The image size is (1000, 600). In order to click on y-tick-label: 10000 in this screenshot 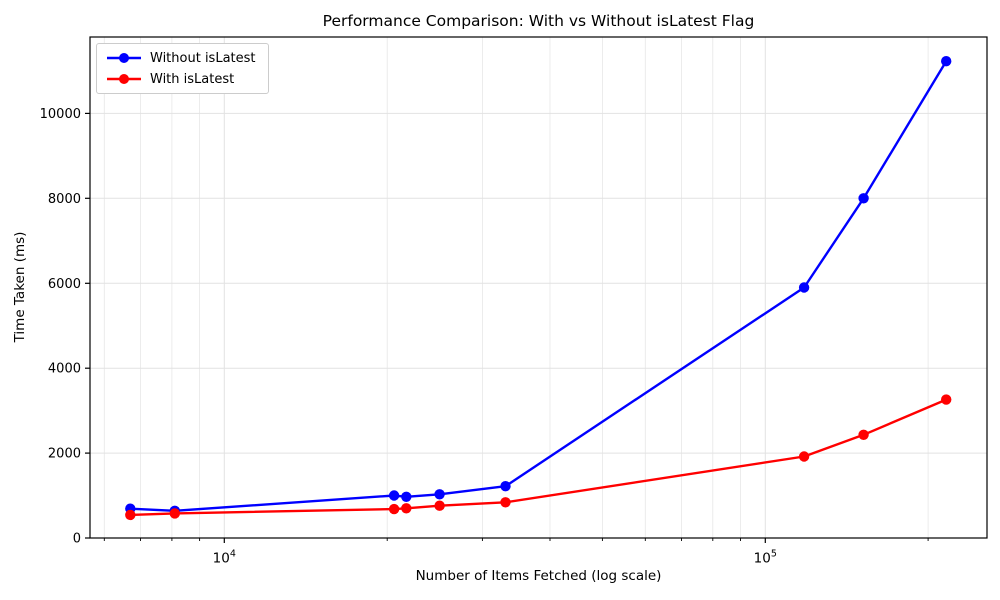, I will do `click(60, 114)`.